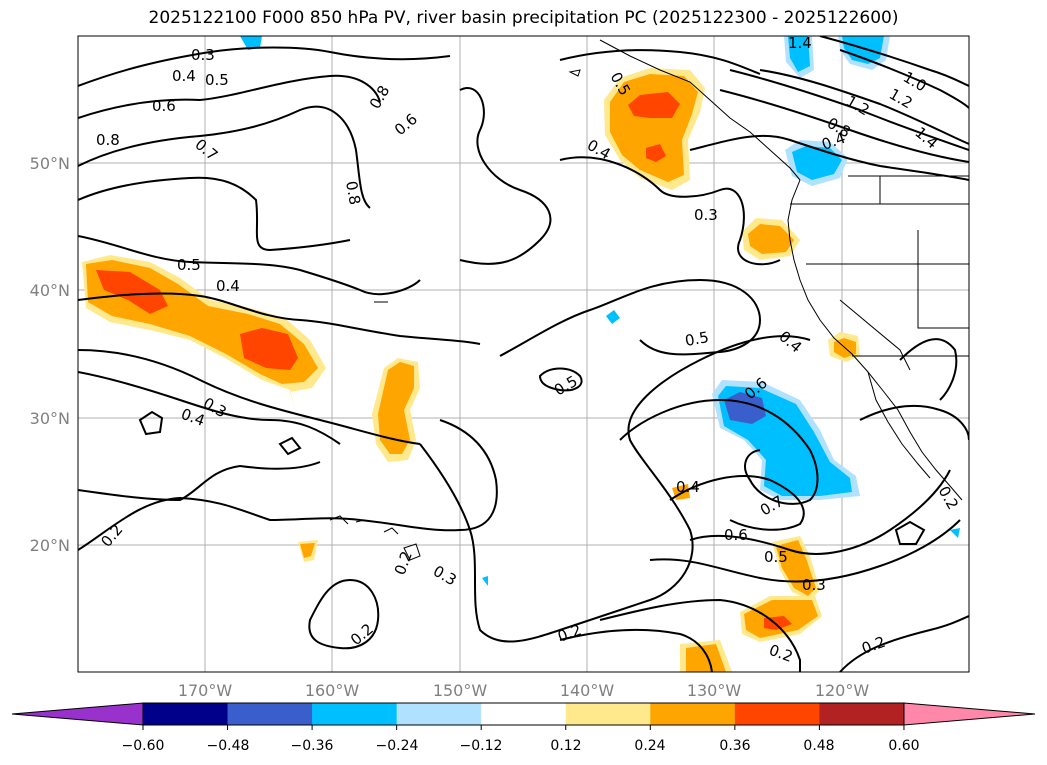  What do you see at coordinates (799, 54) in the screenshot?
I see `shading-north-negative-core` at bounding box center [799, 54].